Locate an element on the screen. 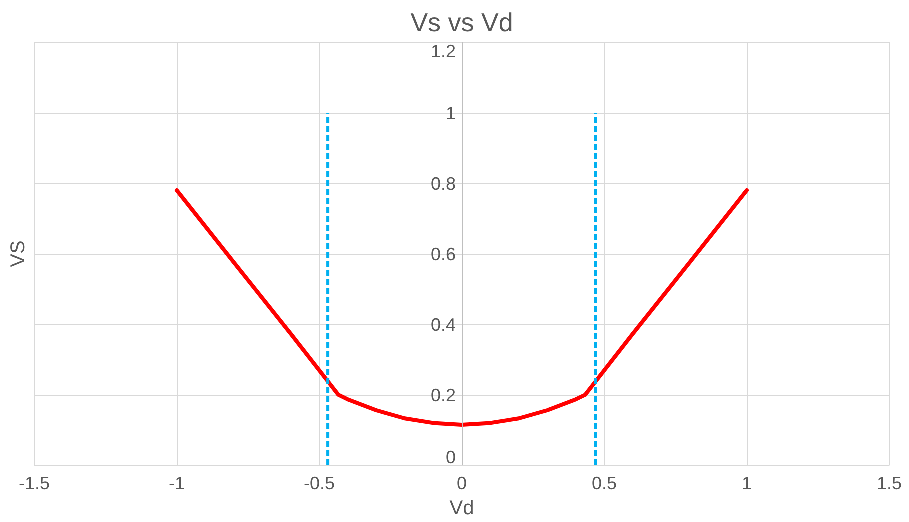  y-tick-label: 0.2 is located at coordinates (443, 396).